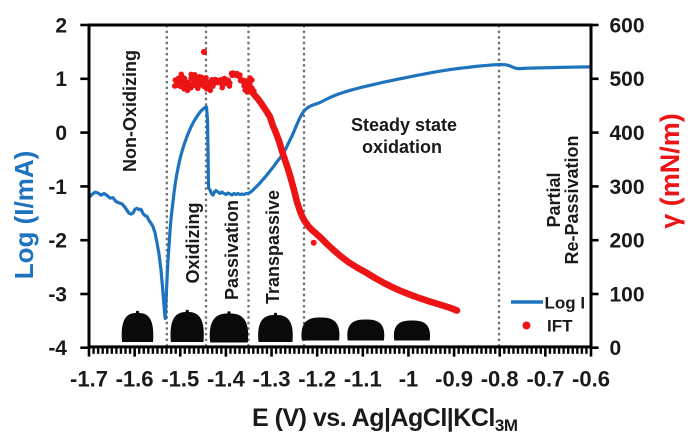  Describe the element at coordinates (89, 379) in the screenshot. I see `svg-text: -1.7` at that location.